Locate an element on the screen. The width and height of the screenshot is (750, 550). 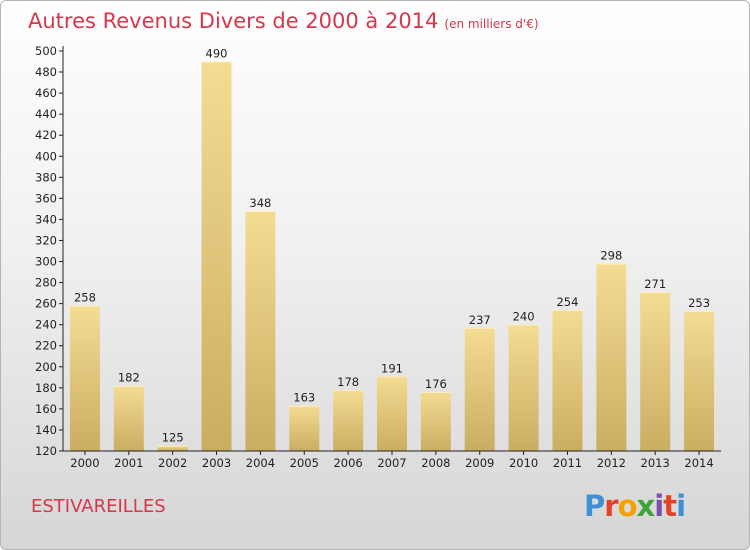
value-label-2007: 191 is located at coordinates (392, 368).